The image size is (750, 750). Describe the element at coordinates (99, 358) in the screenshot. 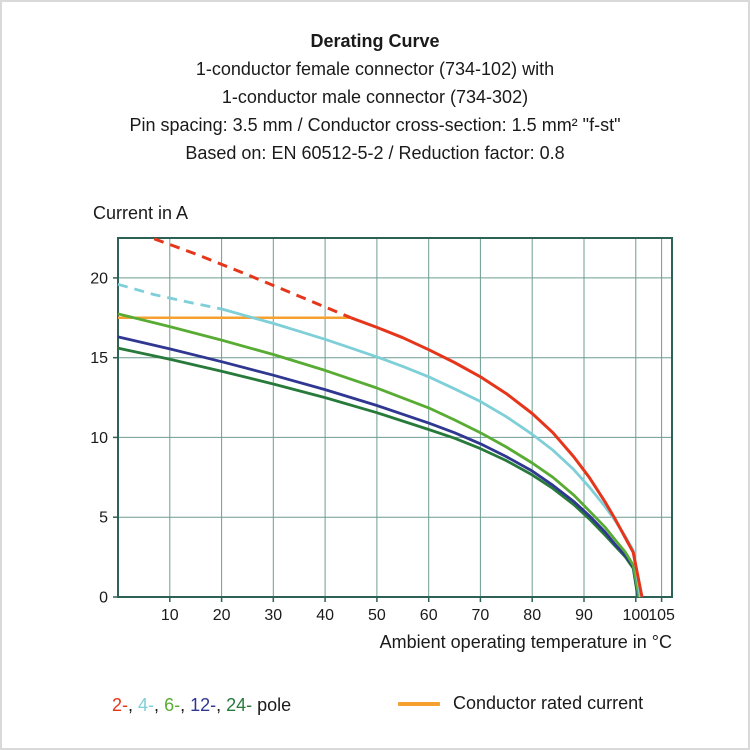

I see `svg-text: 15` at that location.